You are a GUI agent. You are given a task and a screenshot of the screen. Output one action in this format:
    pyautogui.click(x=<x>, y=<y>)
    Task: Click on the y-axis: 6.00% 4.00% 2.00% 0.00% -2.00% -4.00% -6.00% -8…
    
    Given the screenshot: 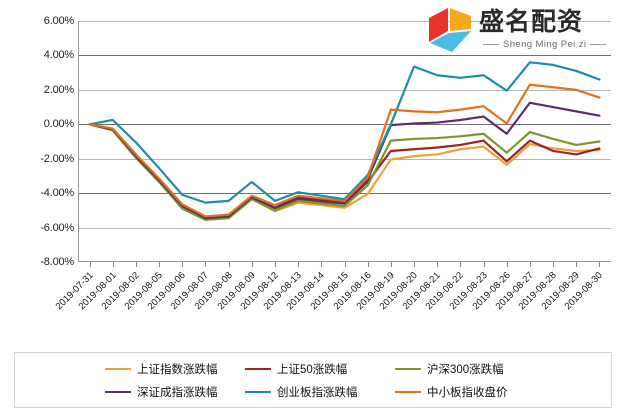 What is the action you would take?
    pyautogui.click(x=39, y=141)
    